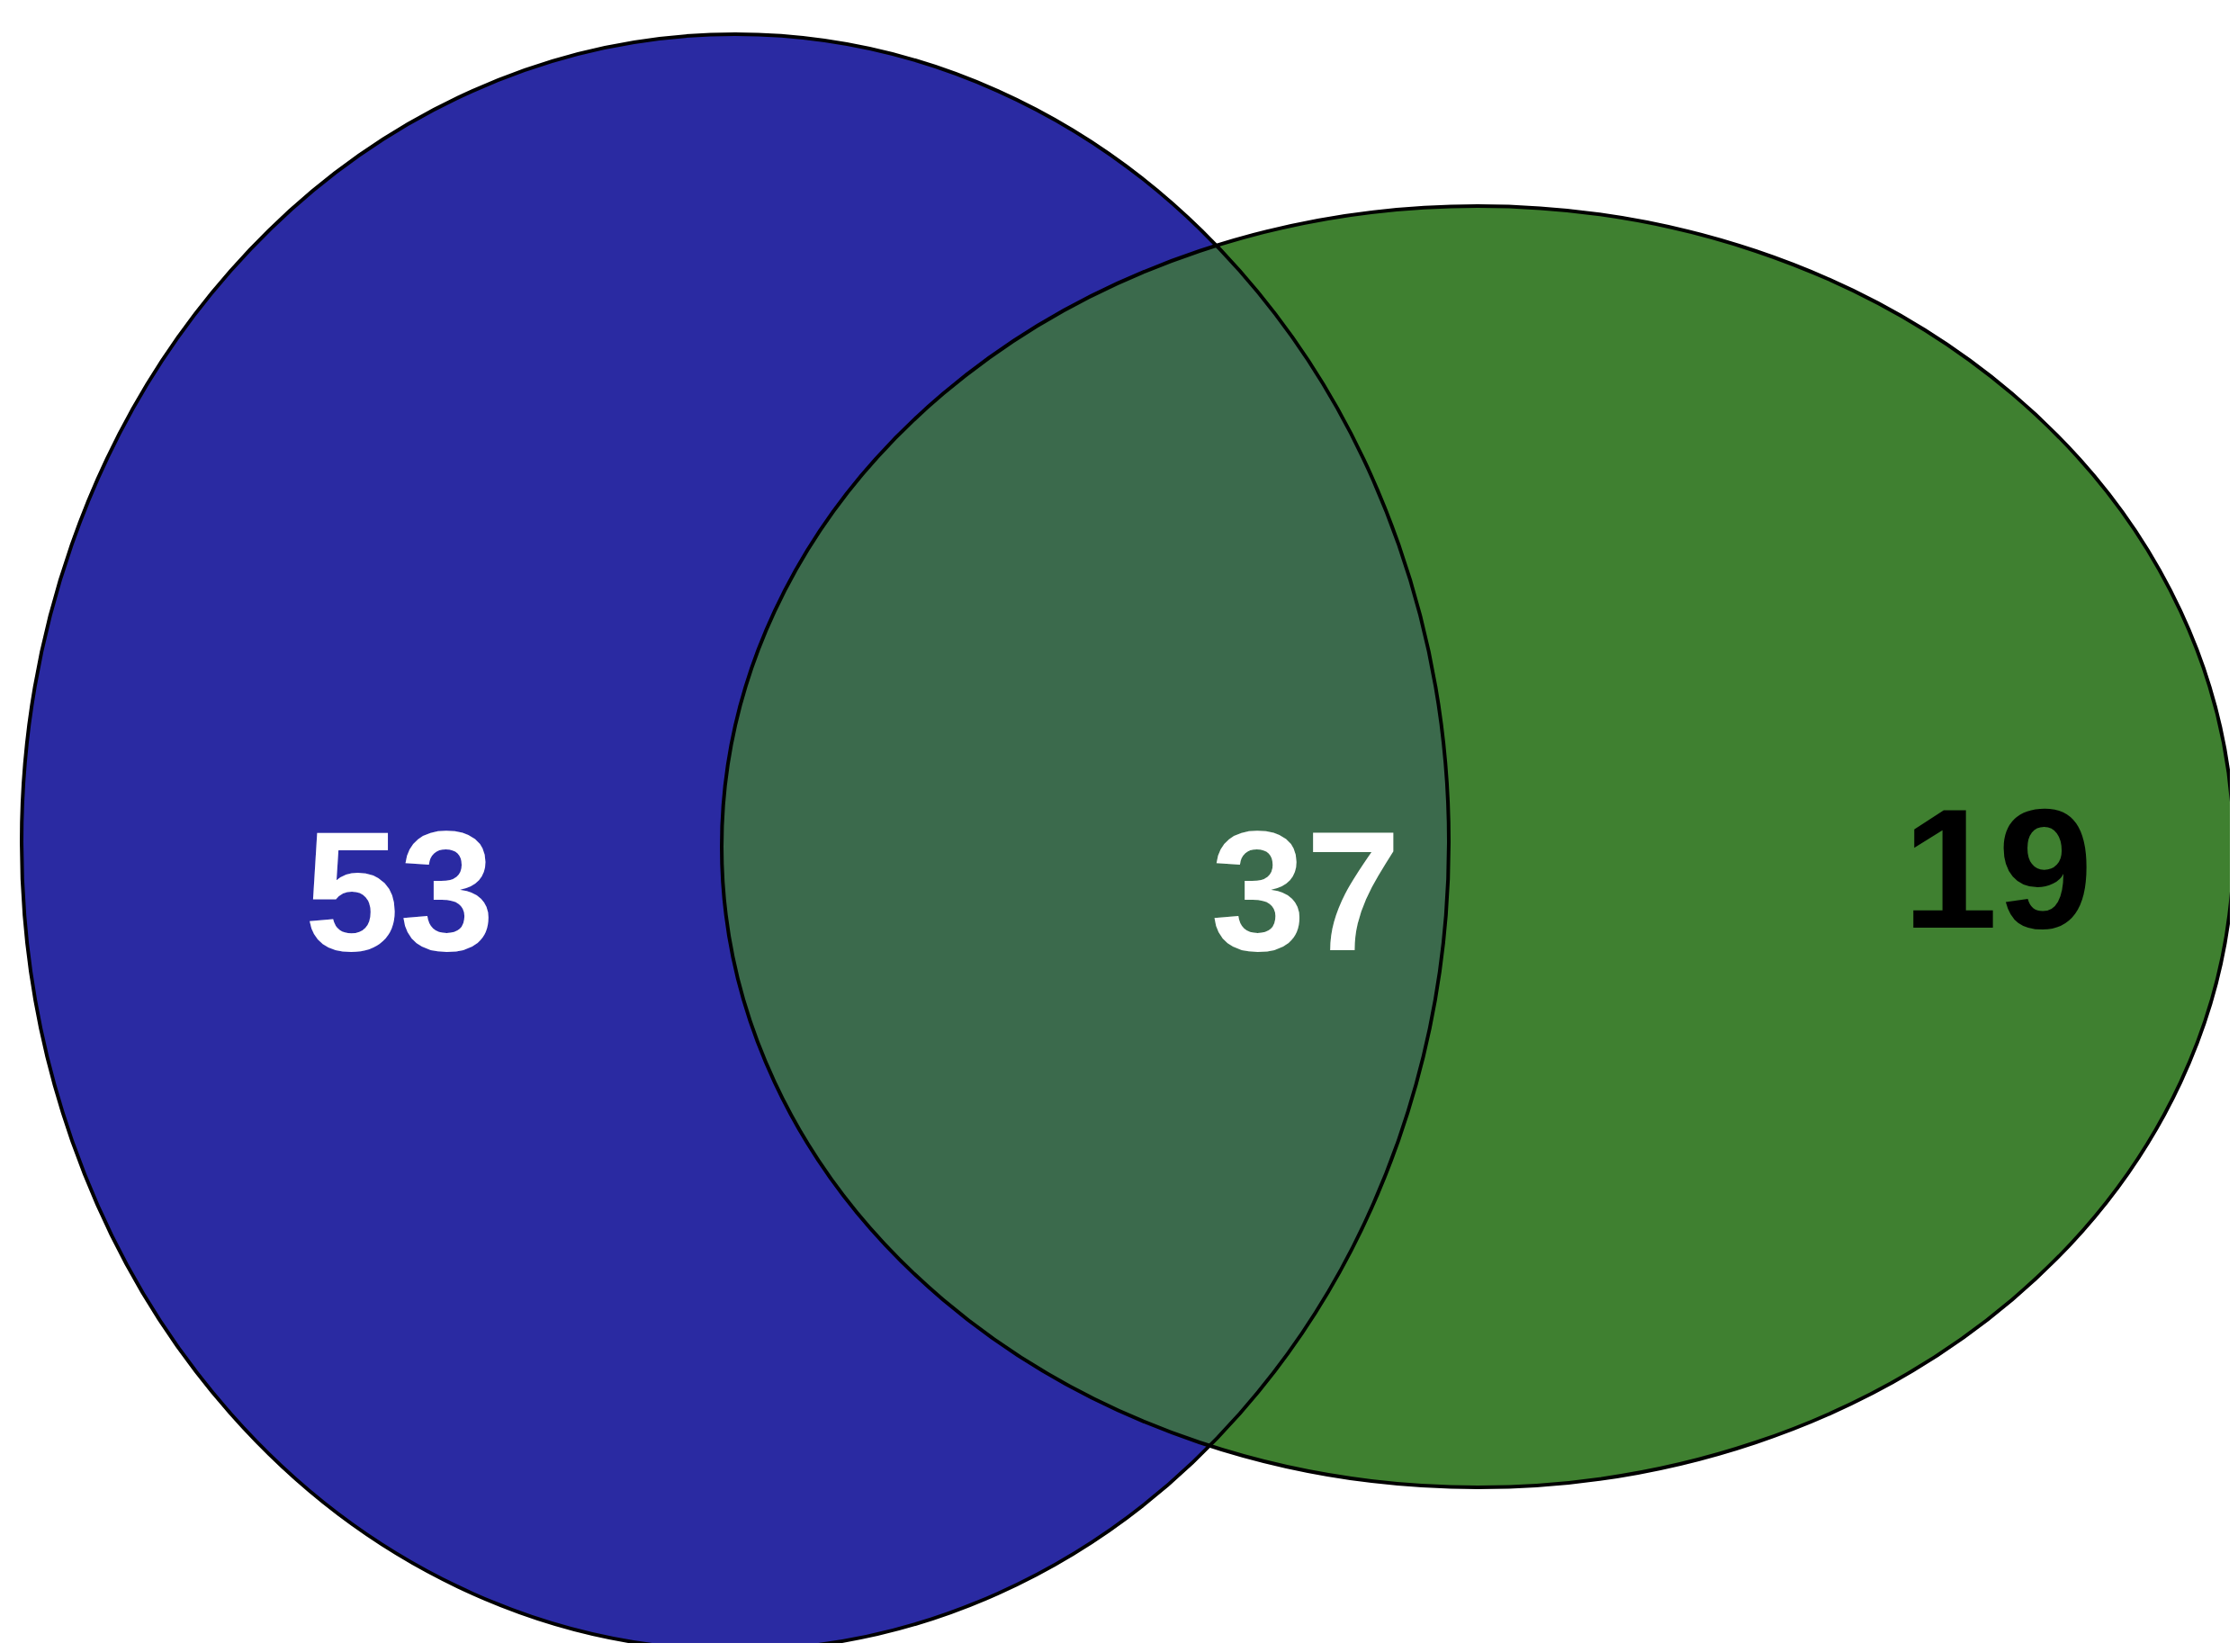 Image resolution: width=2238 pixels, height=1652 pixels. What do you see at coordinates (1997, 869) in the screenshot?
I see `data-label: 19` at bounding box center [1997, 869].